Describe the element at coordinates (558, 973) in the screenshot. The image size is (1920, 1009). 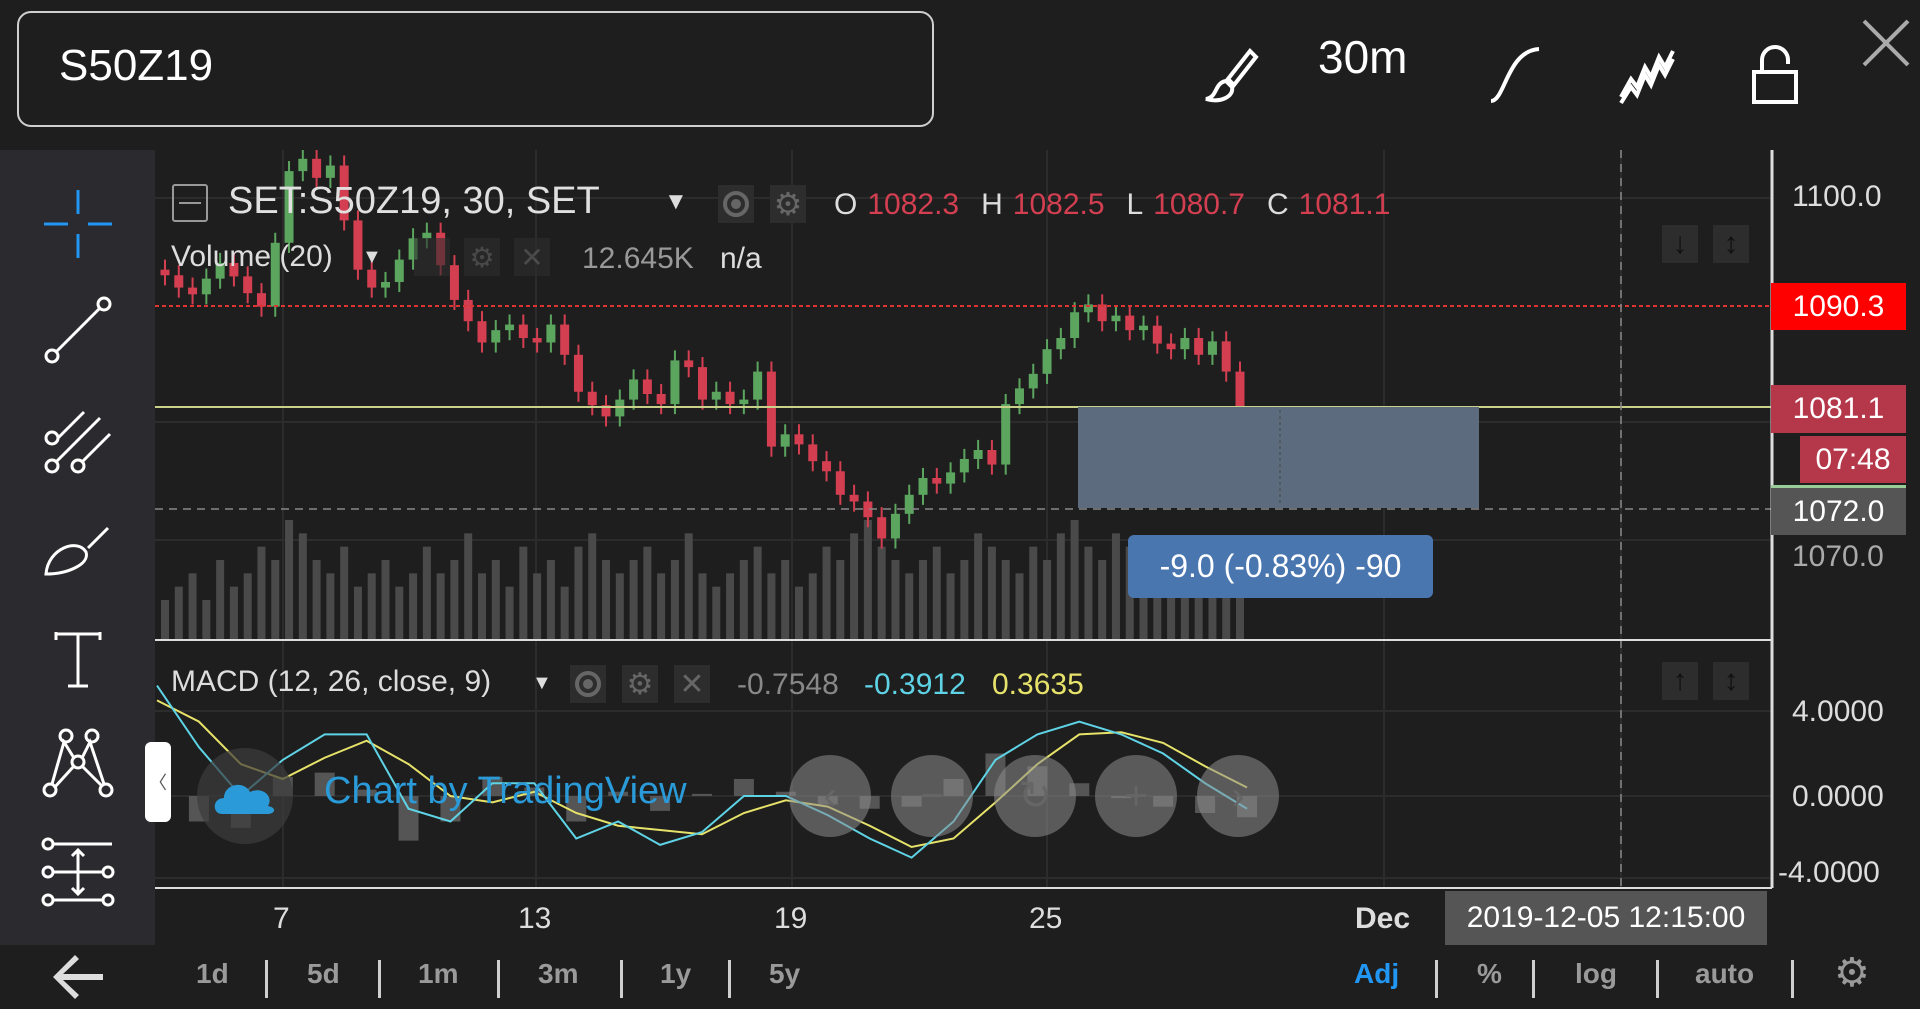
I see `range-3m: 3m` at that location.